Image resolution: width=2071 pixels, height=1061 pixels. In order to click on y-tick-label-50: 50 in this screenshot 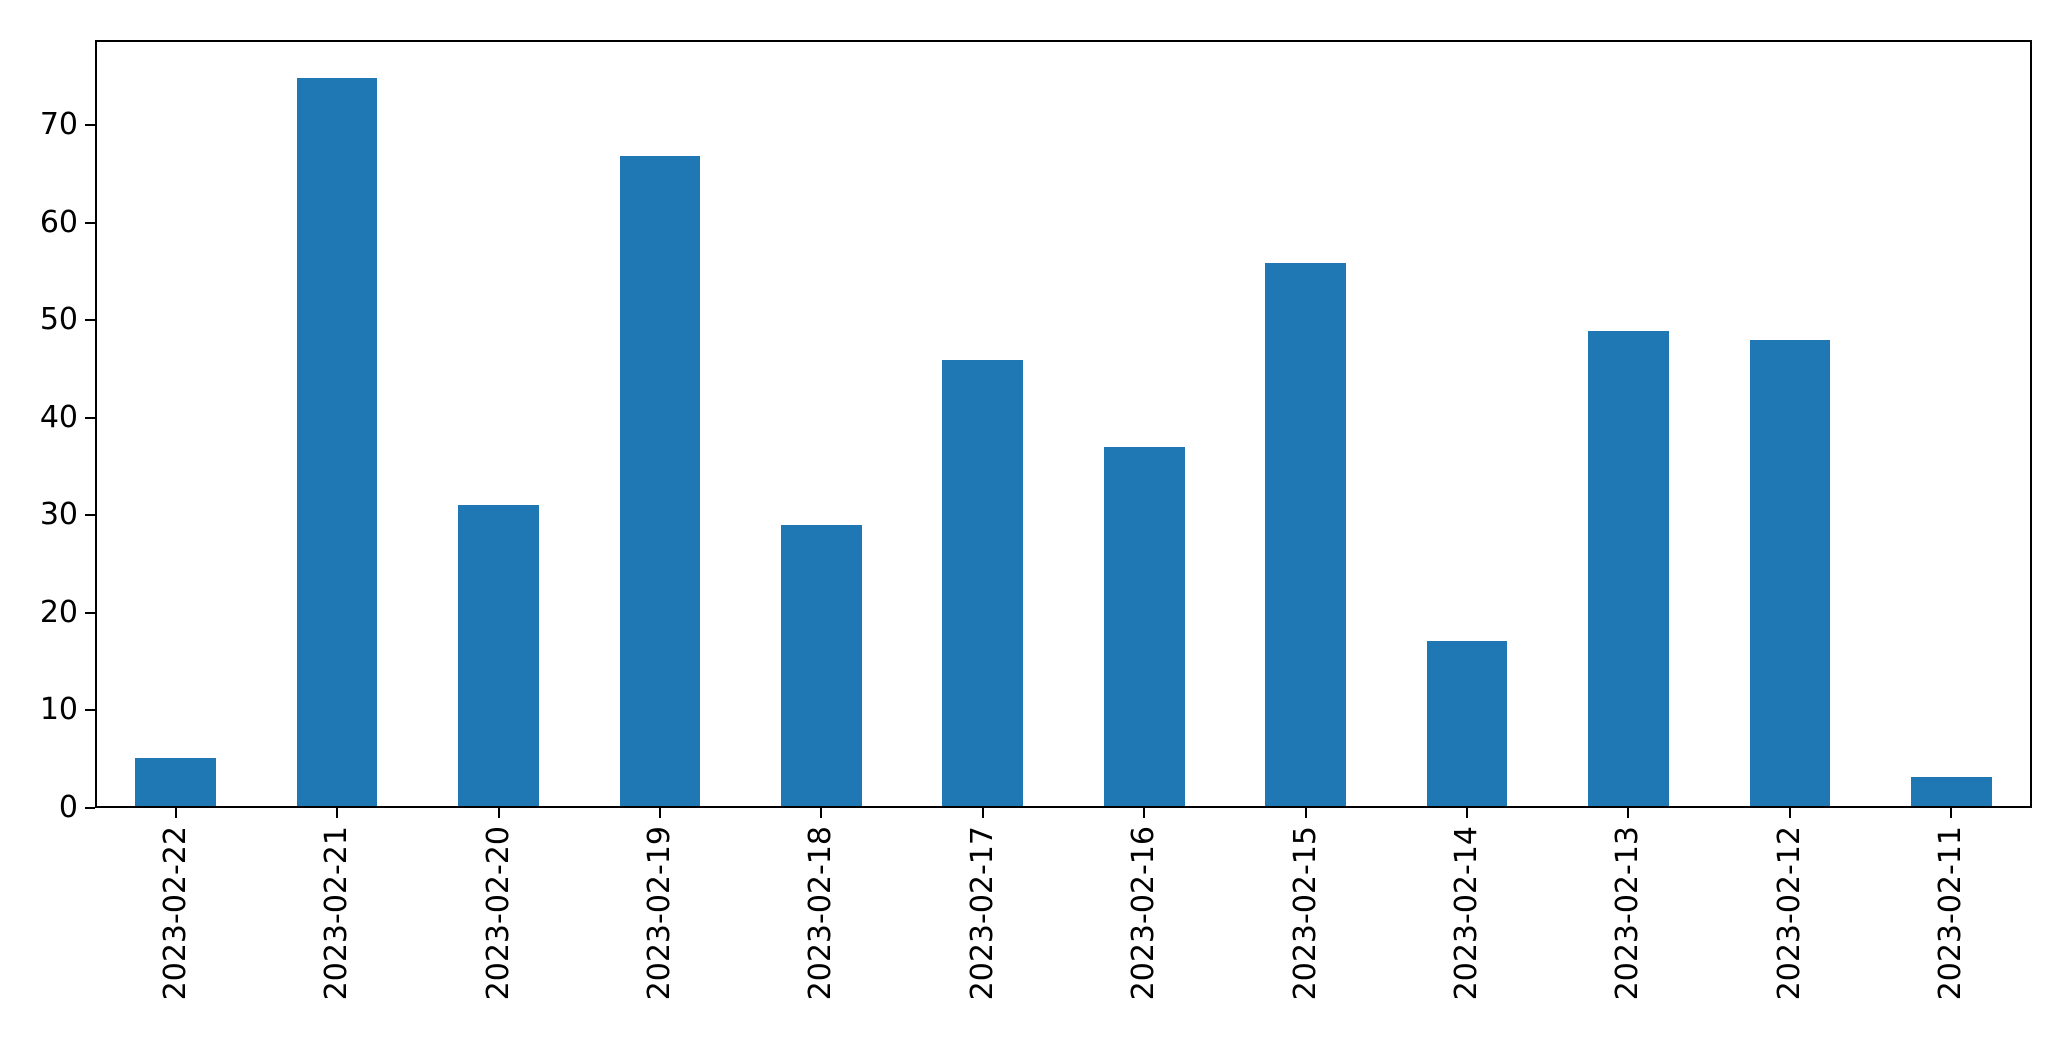, I will do `click(58, 320)`.